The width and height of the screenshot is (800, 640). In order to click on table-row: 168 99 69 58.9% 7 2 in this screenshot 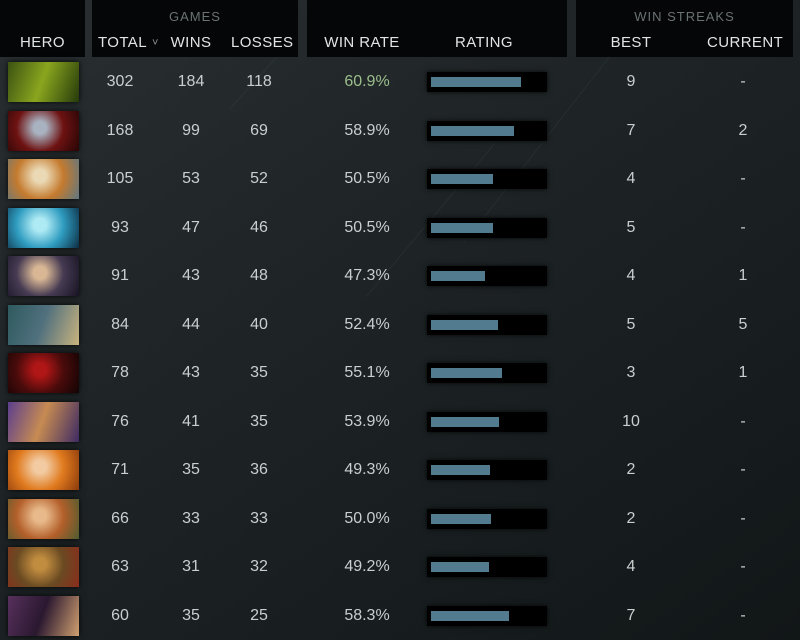, I will do `click(400, 131)`.